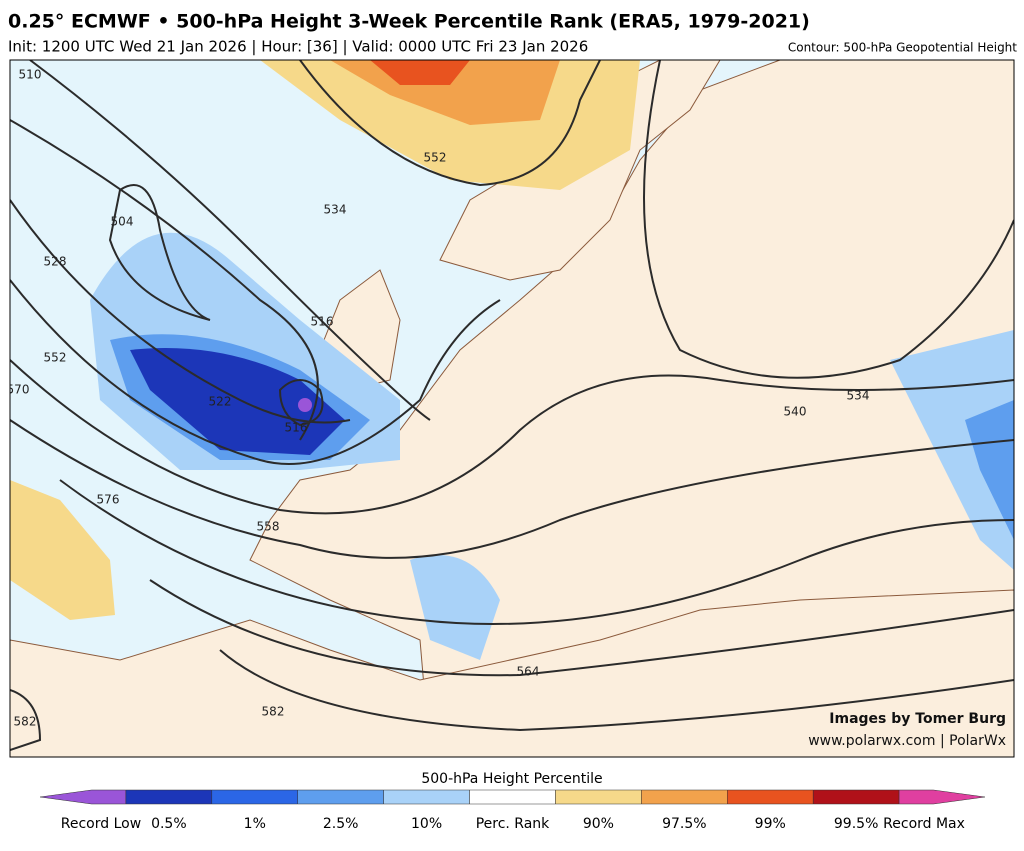  What do you see at coordinates (341, 824) in the screenshot?
I see `colorbar-label: 2.5%` at bounding box center [341, 824].